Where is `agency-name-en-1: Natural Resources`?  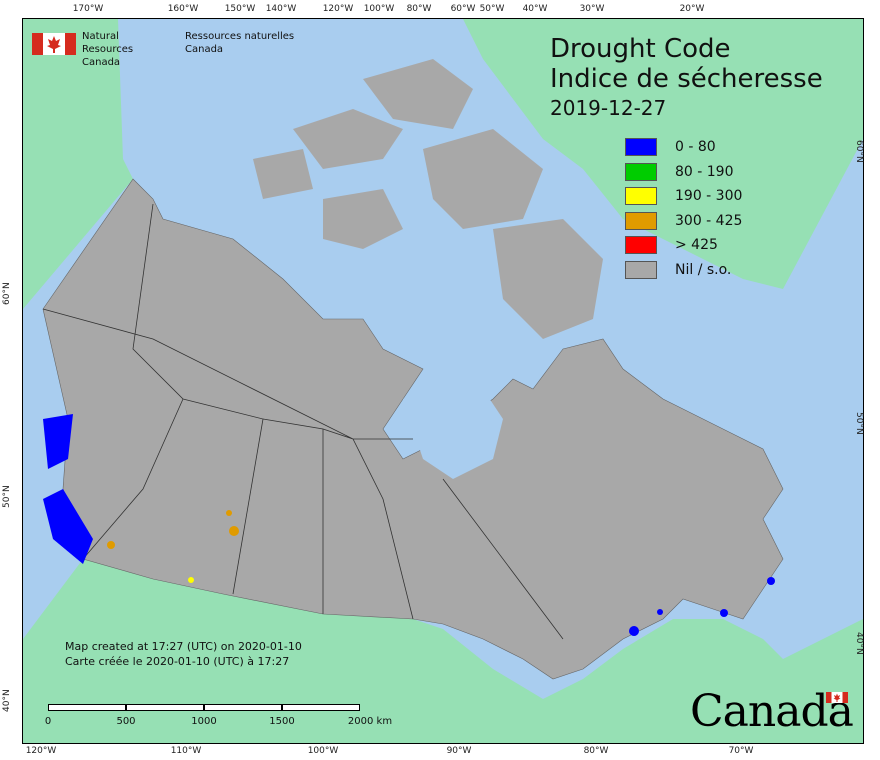
agency-name-en-1: Natural Resources is located at coordinates (108, 43).